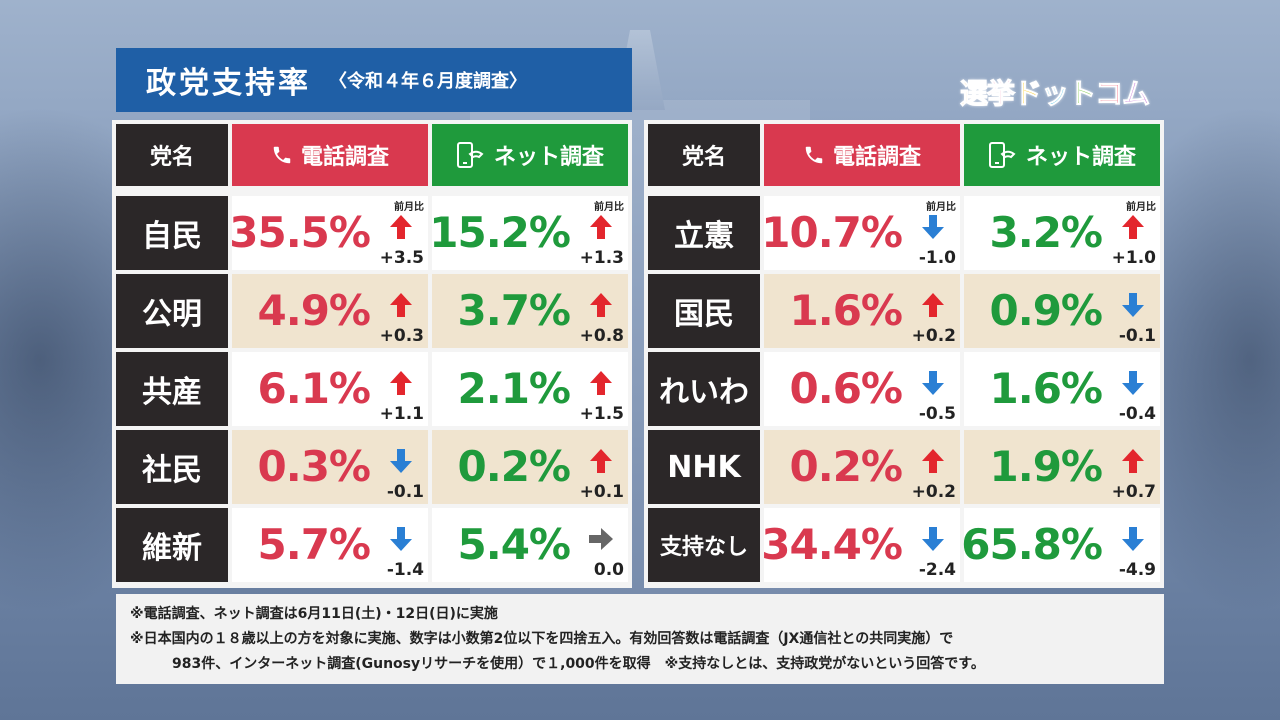 The height and width of the screenshot is (720, 1280). I want to click on net-delta: +1.3, so click(601, 258).